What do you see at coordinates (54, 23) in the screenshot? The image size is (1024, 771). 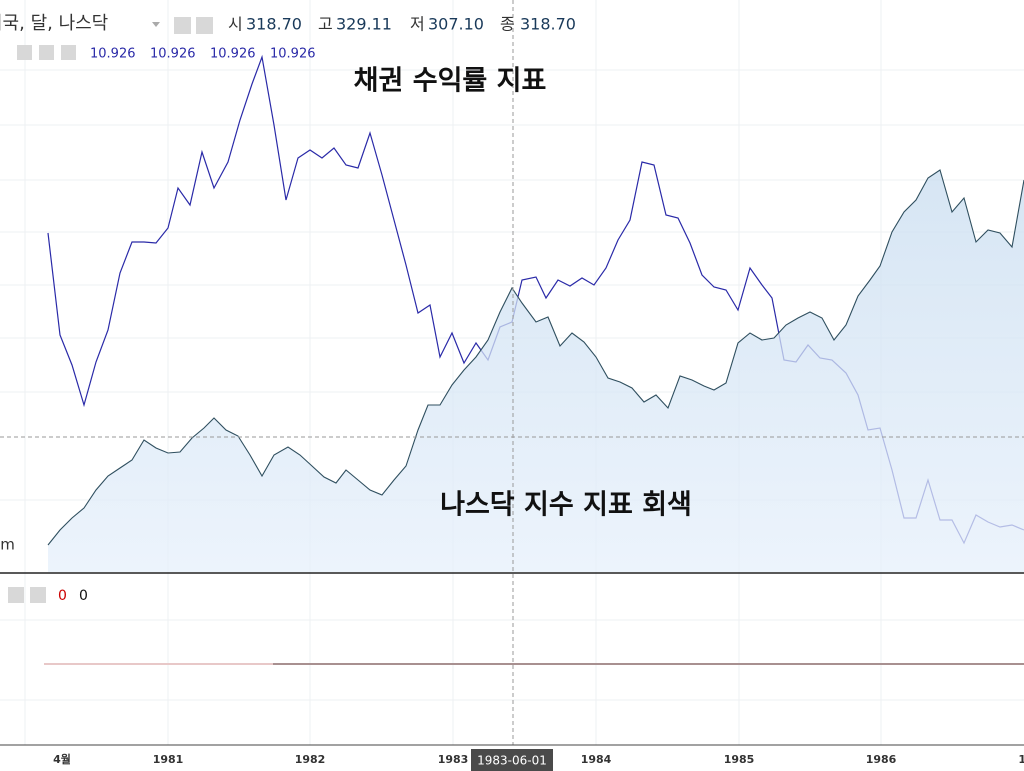 I see `symbol: 미국, 달, 나스닥` at bounding box center [54, 23].